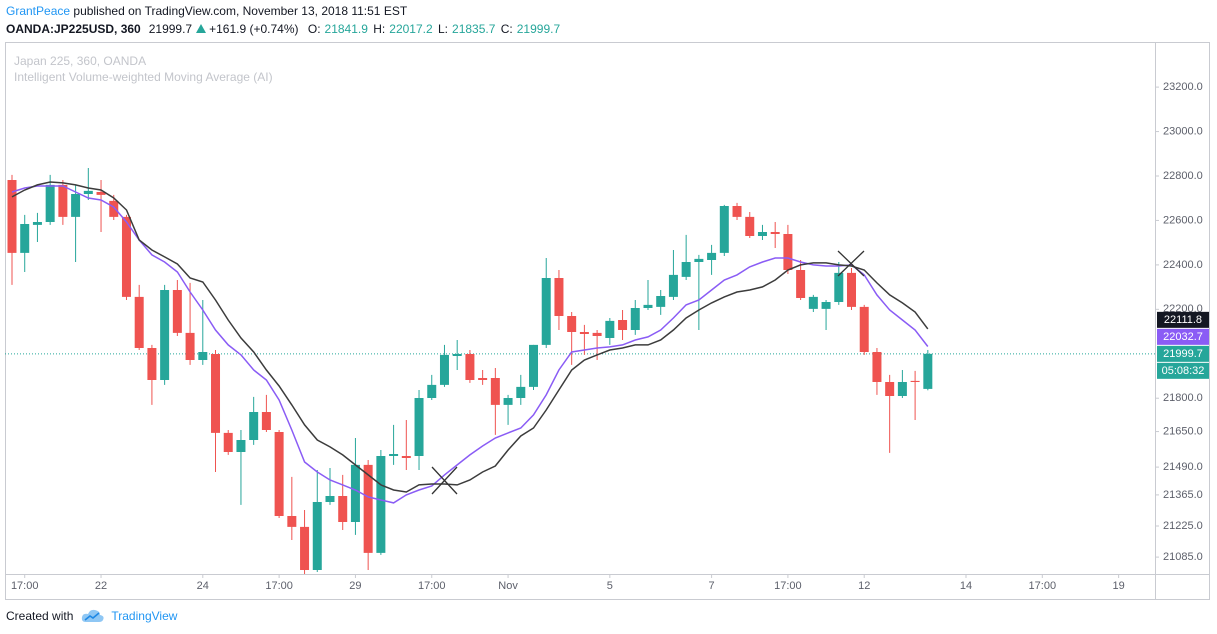 The height and width of the screenshot is (634, 1217). I want to click on x-tick-label: 24, so click(203, 586).